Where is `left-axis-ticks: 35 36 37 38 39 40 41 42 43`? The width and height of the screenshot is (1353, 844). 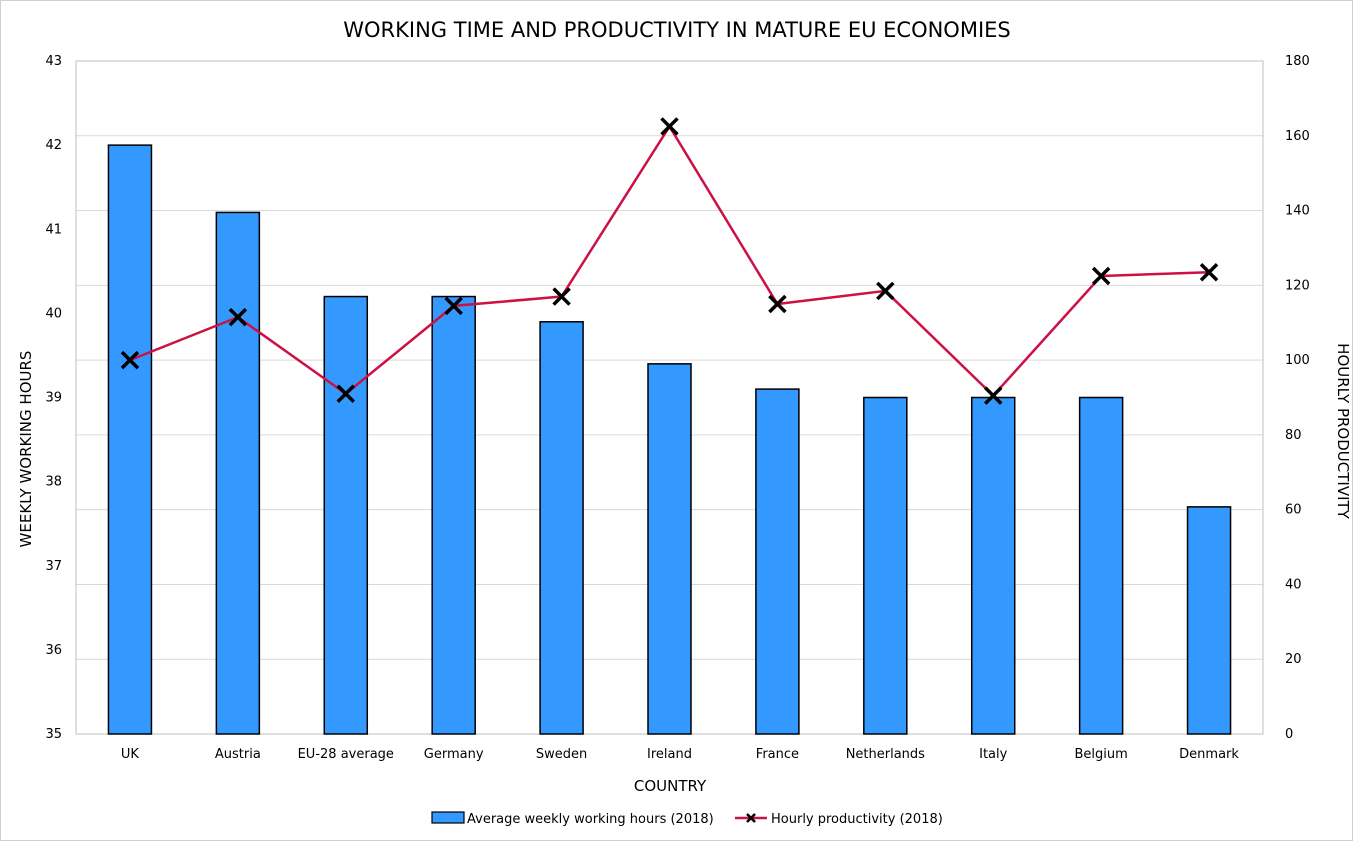
left-axis-ticks: 35 36 37 38 39 40 41 42 43 is located at coordinates (53, 398).